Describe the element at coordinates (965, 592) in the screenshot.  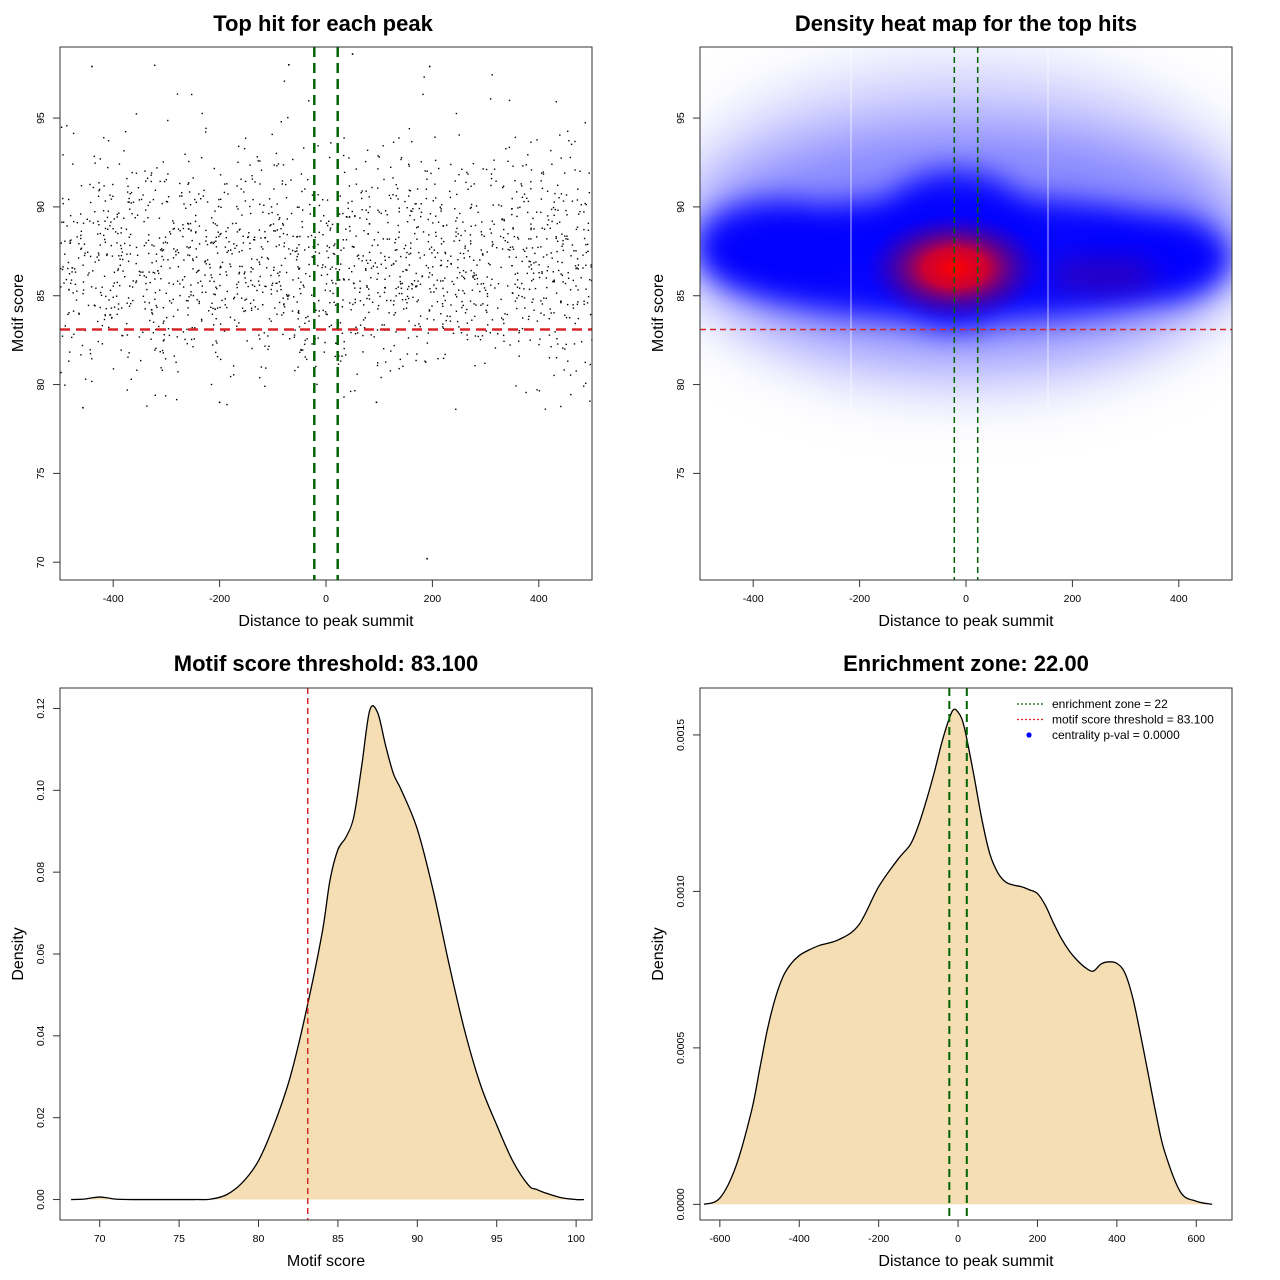
I see `heatmap-x-axis: -400 -200 0 200 400` at that location.